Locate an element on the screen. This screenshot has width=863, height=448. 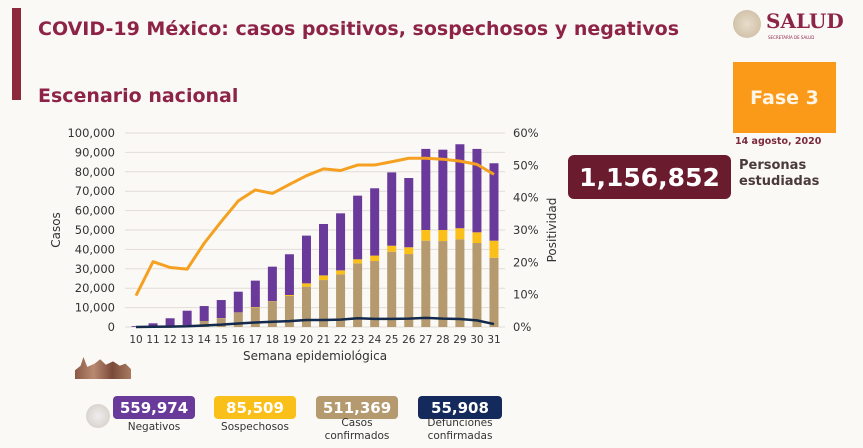
x-tick-label: 29 is located at coordinates (459, 340).